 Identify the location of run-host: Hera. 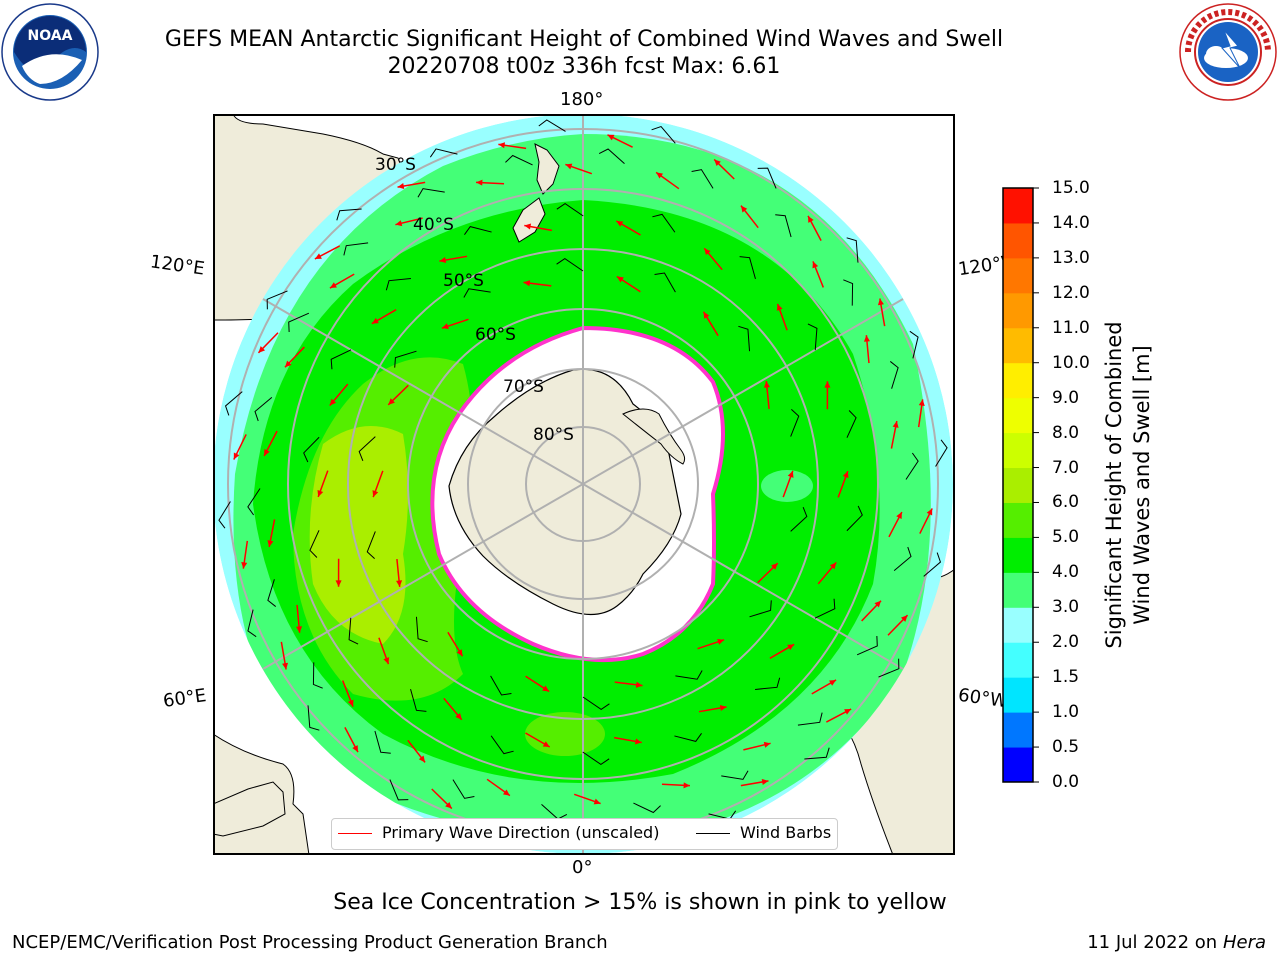
(1244, 942).